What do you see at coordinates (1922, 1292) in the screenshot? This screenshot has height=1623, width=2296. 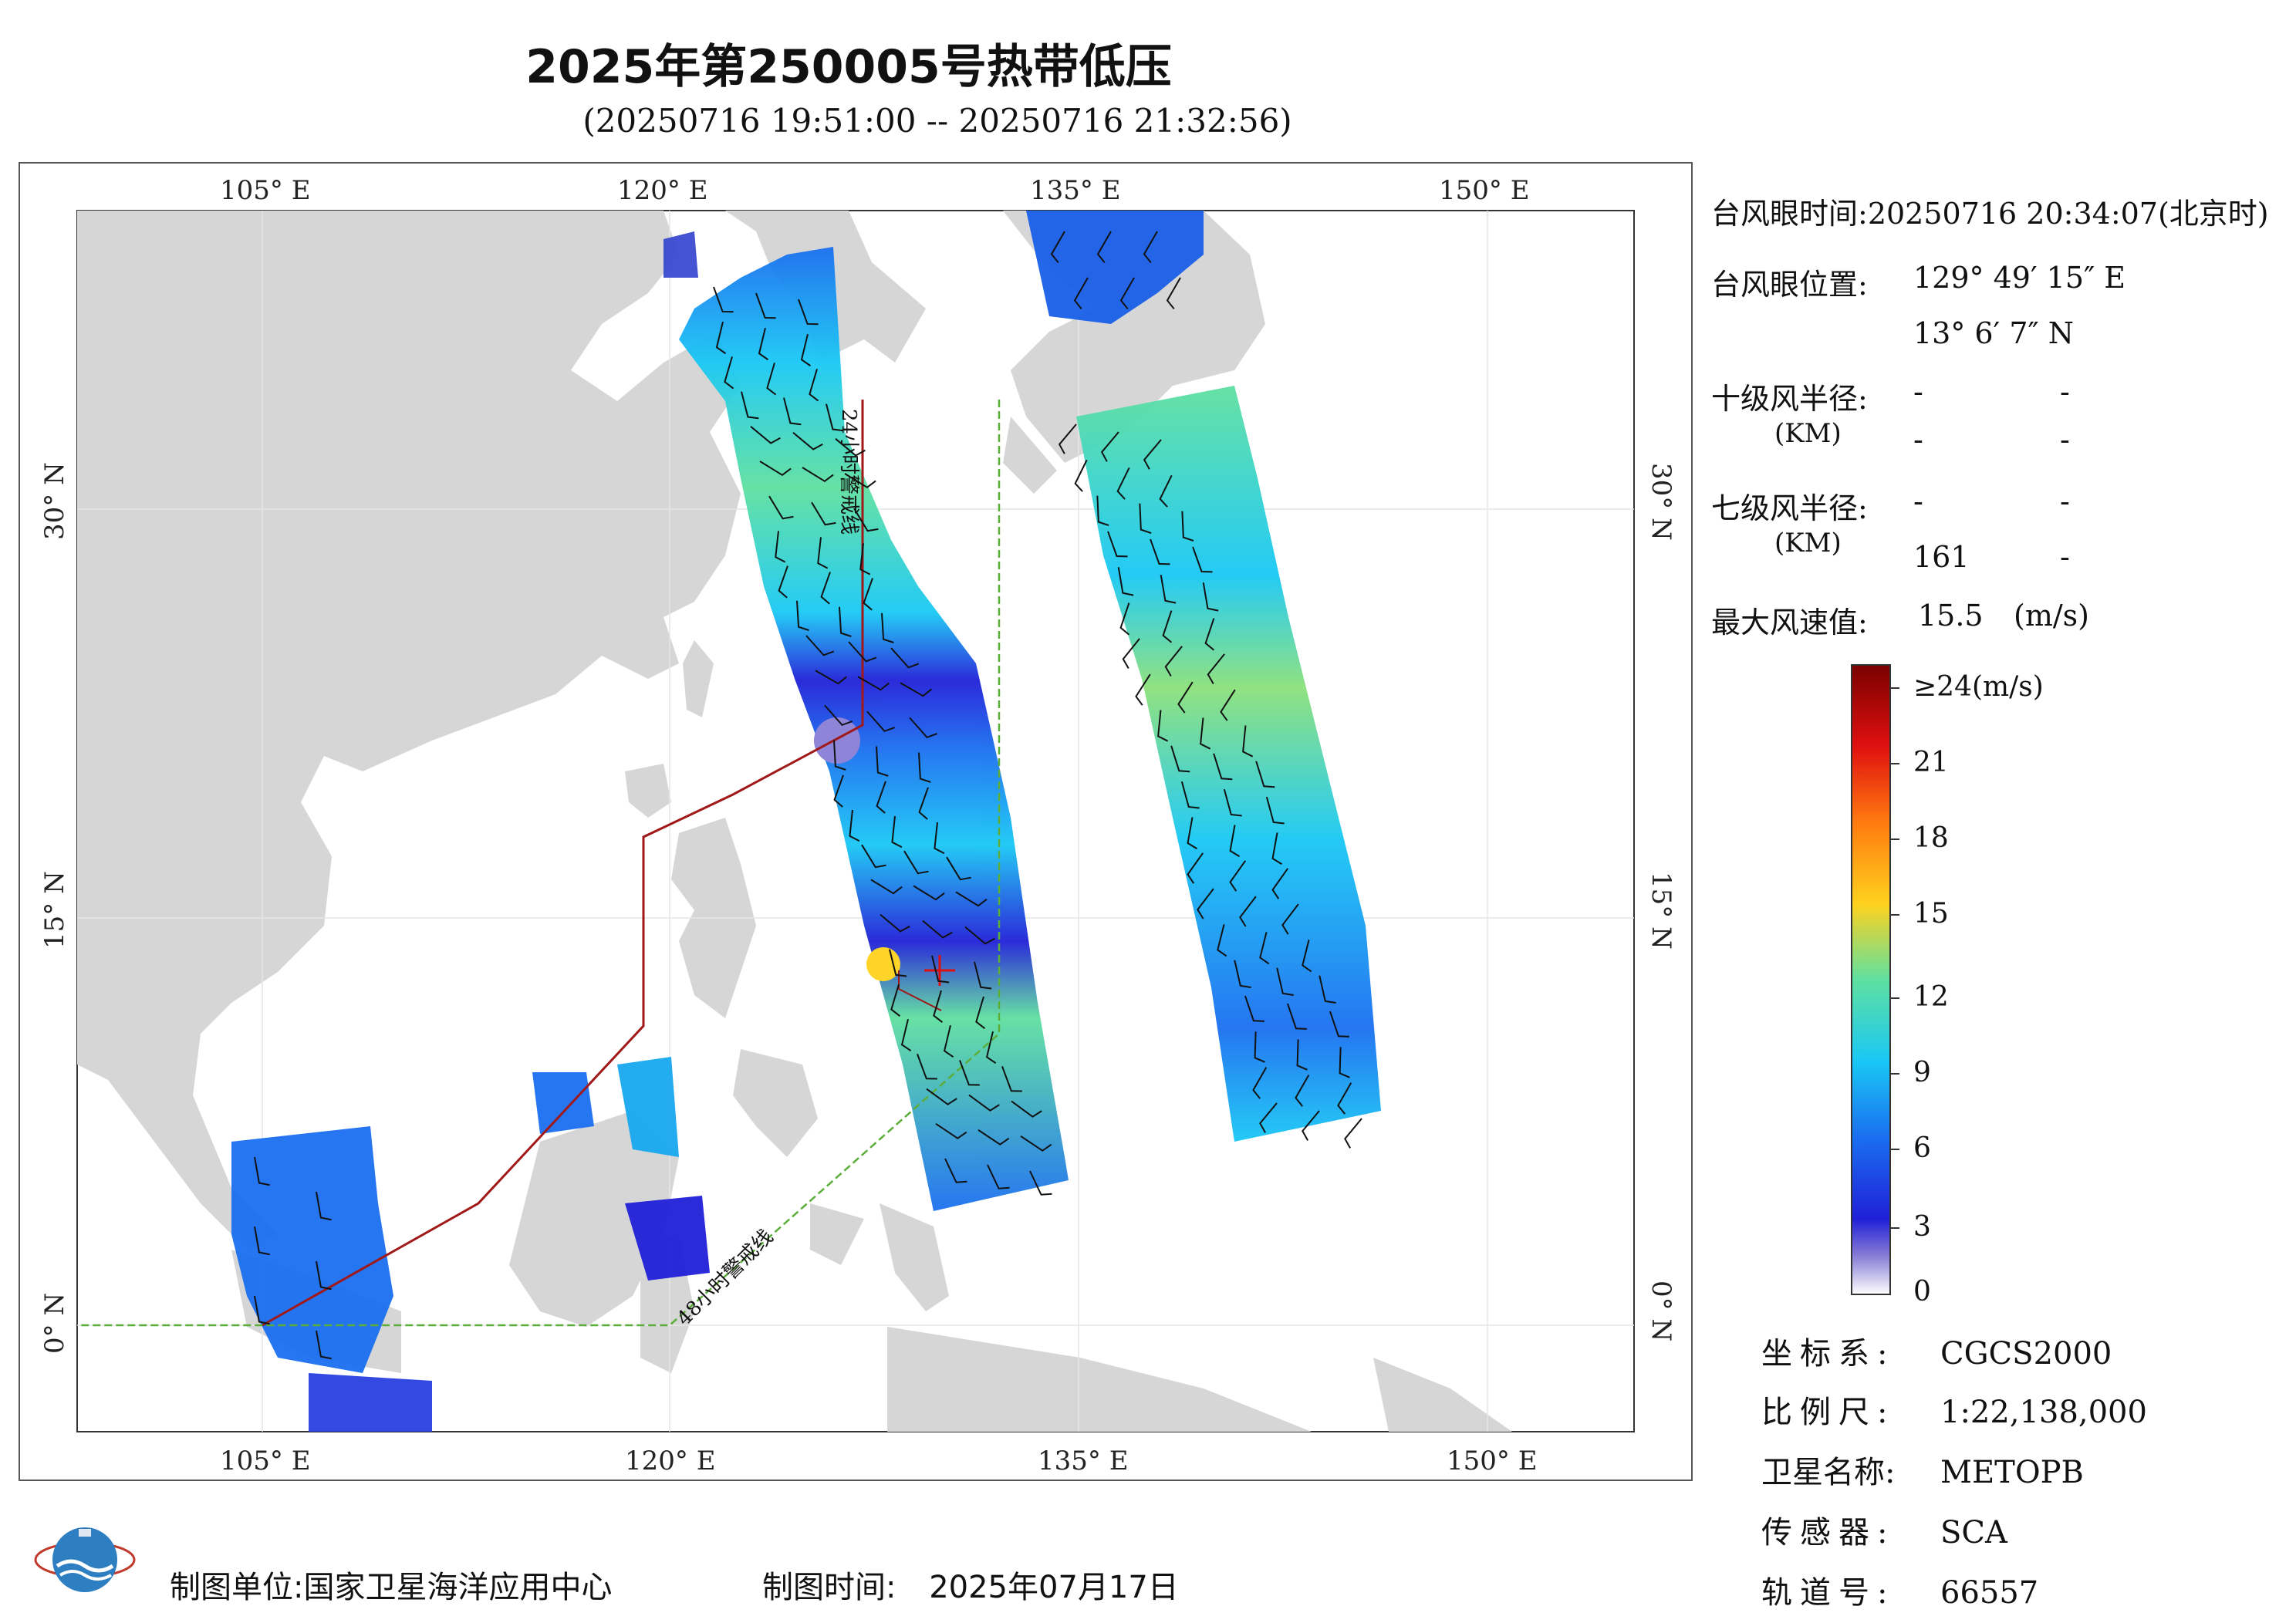 I see `colorbar-label: 0` at bounding box center [1922, 1292].